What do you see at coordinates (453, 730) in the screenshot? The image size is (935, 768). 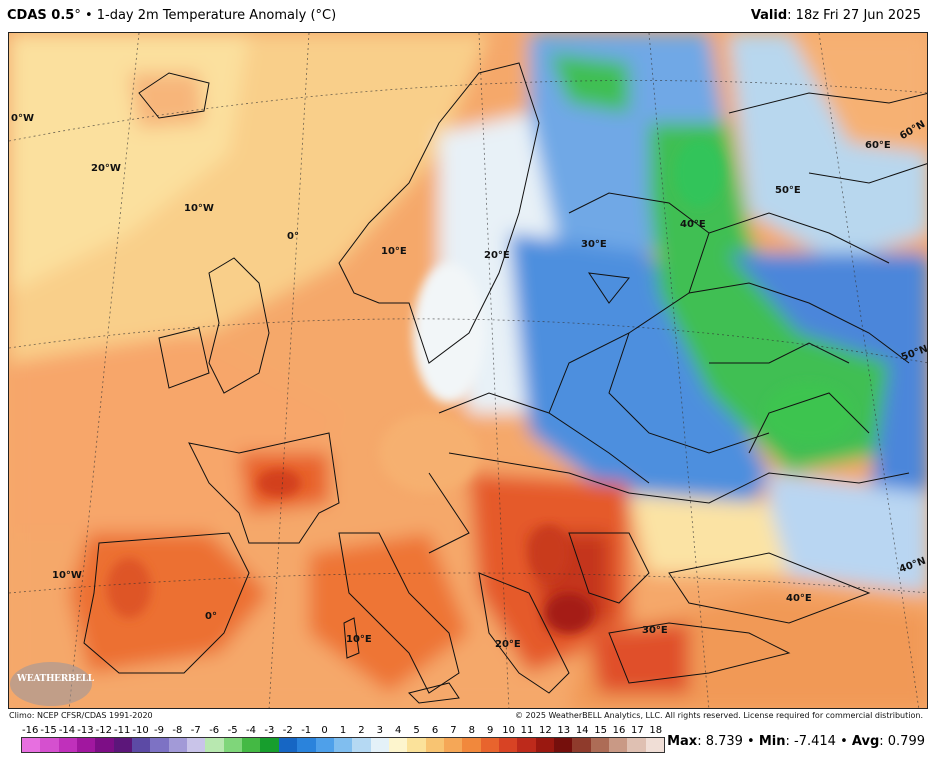 I see `colorbar-tick: 7` at bounding box center [453, 730].